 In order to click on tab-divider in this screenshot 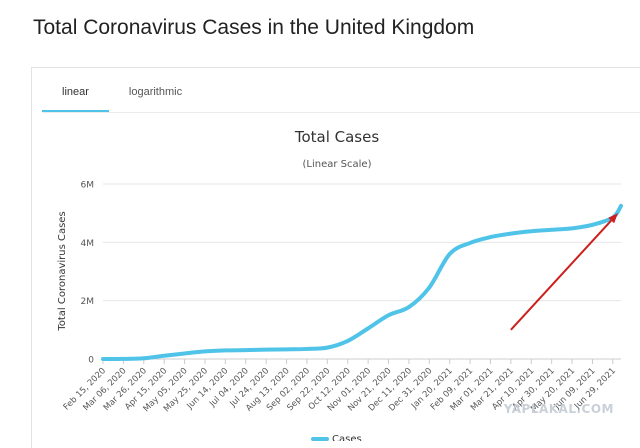, I will do `click(341, 112)`.